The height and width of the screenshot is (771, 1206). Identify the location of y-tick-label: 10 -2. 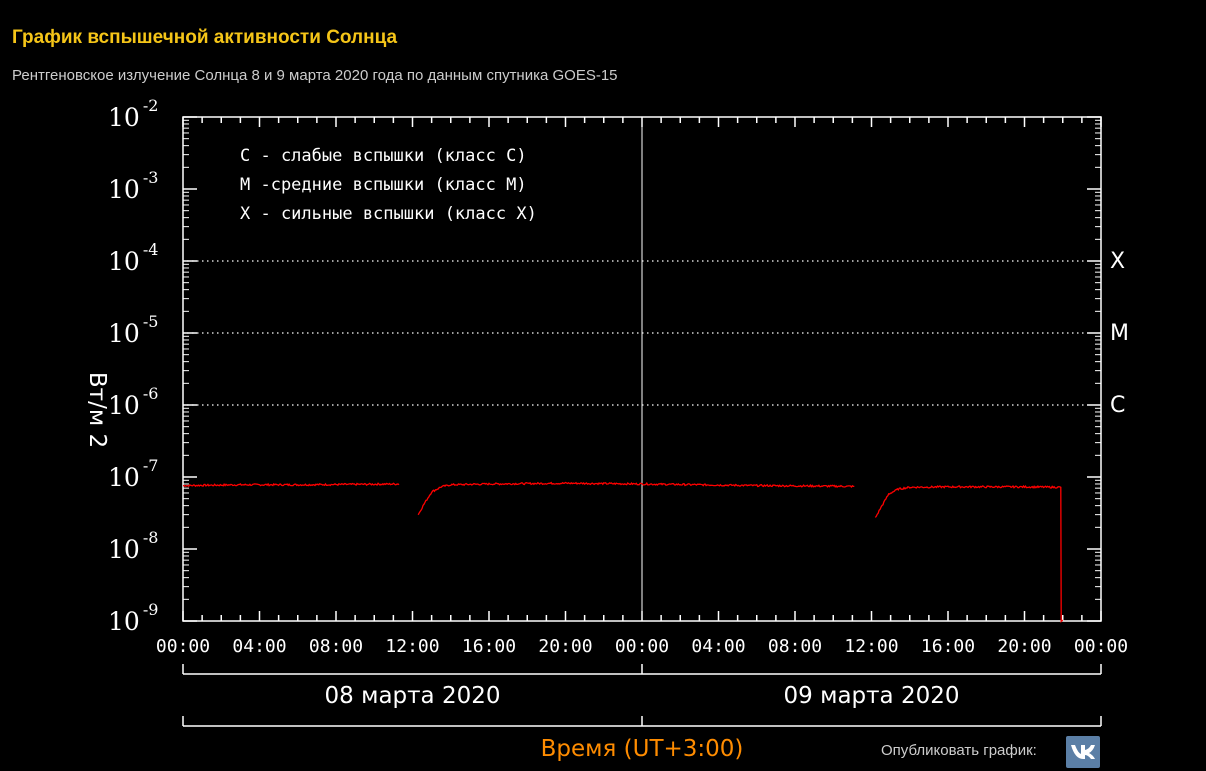
(133, 114).